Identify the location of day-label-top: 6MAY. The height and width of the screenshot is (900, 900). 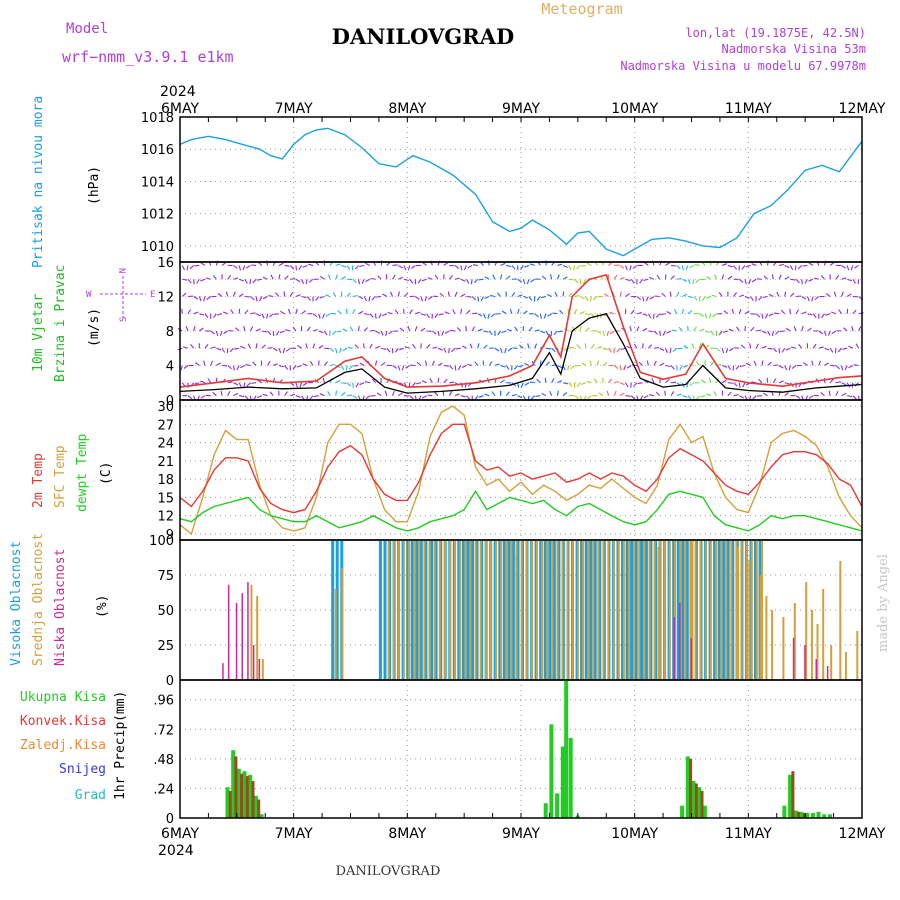
(180, 109).